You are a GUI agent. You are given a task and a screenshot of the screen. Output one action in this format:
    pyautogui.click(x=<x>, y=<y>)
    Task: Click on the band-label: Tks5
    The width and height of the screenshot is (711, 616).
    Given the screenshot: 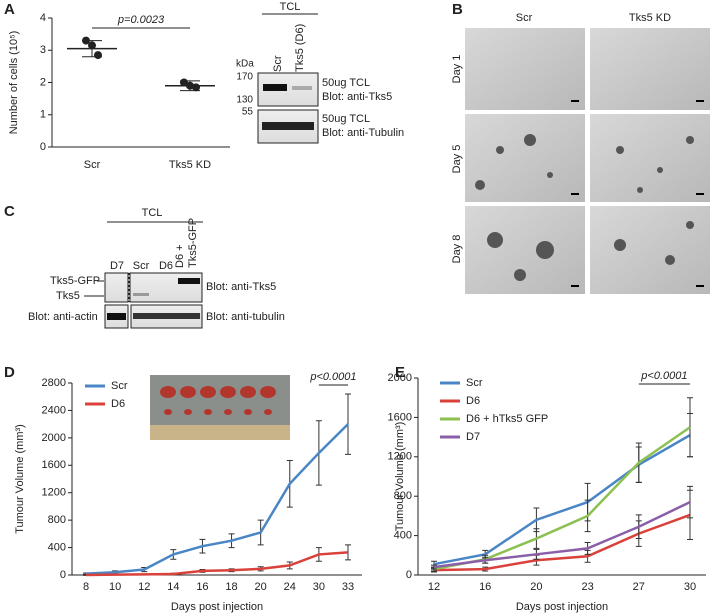 What is the action you would take?
    pyautogui.click(x=68, y=296)
    